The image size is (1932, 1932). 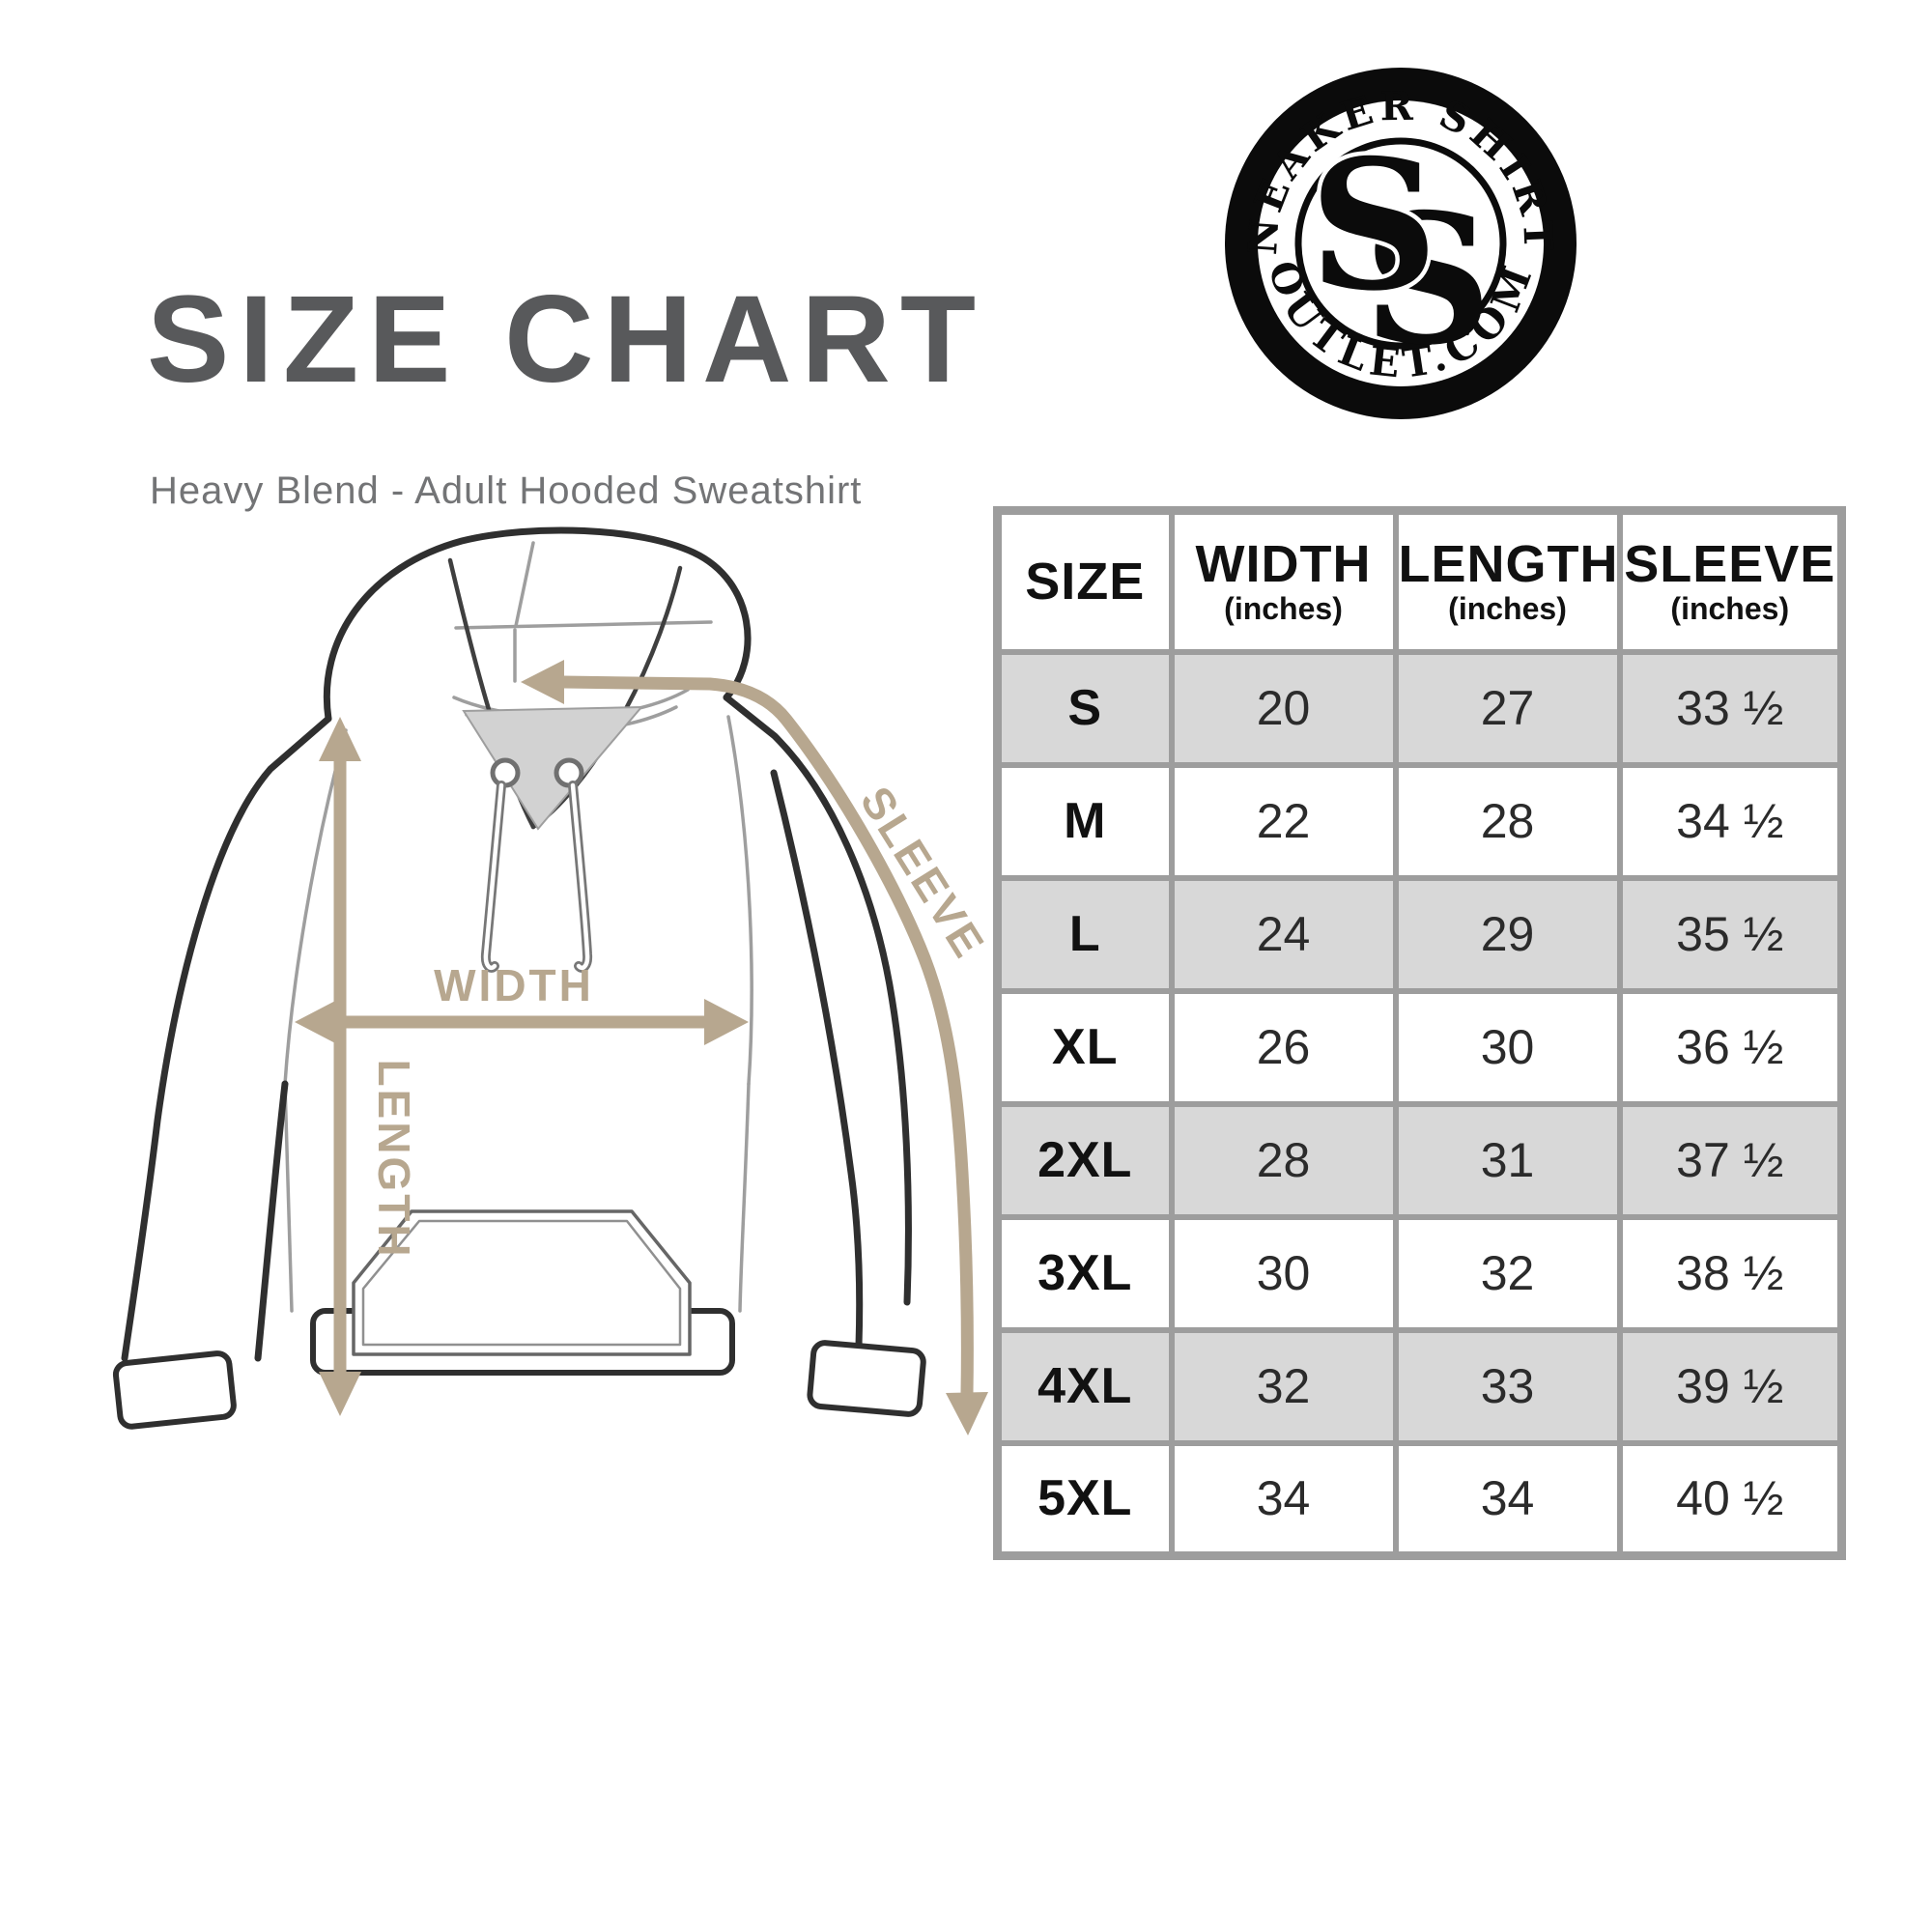 What do you see at coordinates (1283, 708) in the screenshot?
I see `width-cell: 20` at bounding box center [1283, 708].